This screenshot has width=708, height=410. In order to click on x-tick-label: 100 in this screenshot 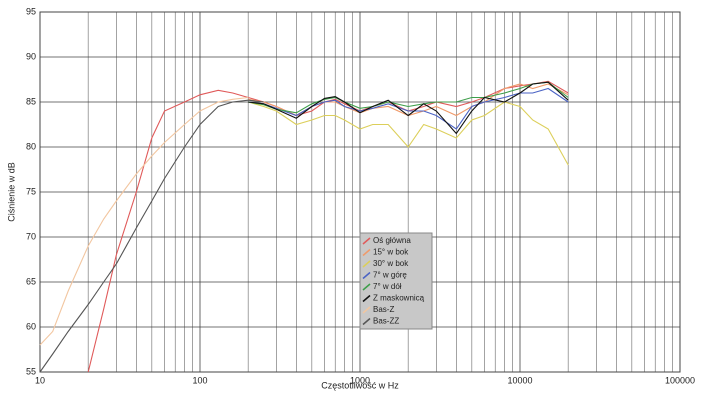, I will do `click(199, 380)`.